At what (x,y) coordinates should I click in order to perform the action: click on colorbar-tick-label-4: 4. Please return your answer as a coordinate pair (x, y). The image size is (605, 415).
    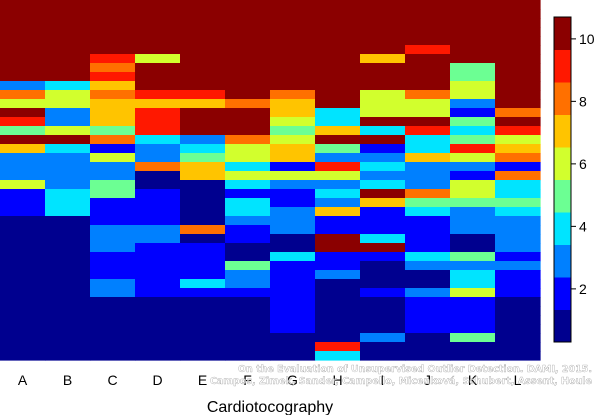
    Looking at the image, I should click on (583, 226).